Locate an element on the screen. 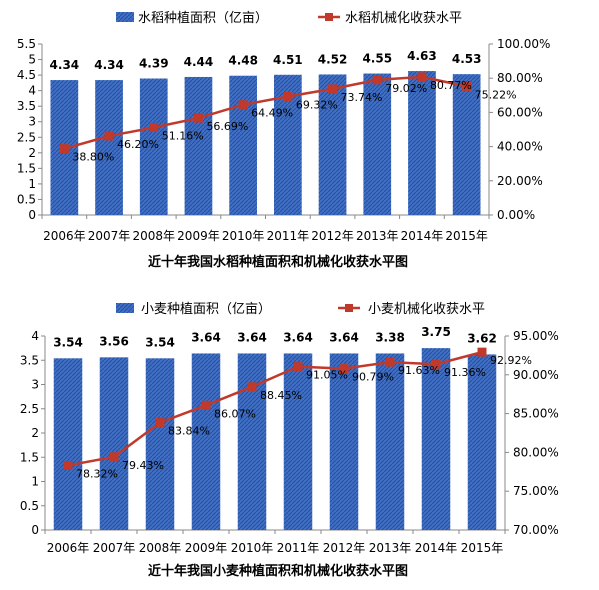 The width and height of the screenshot is (599, 590). bar-data-label: 3.75 is located at coordinates (436, 332).